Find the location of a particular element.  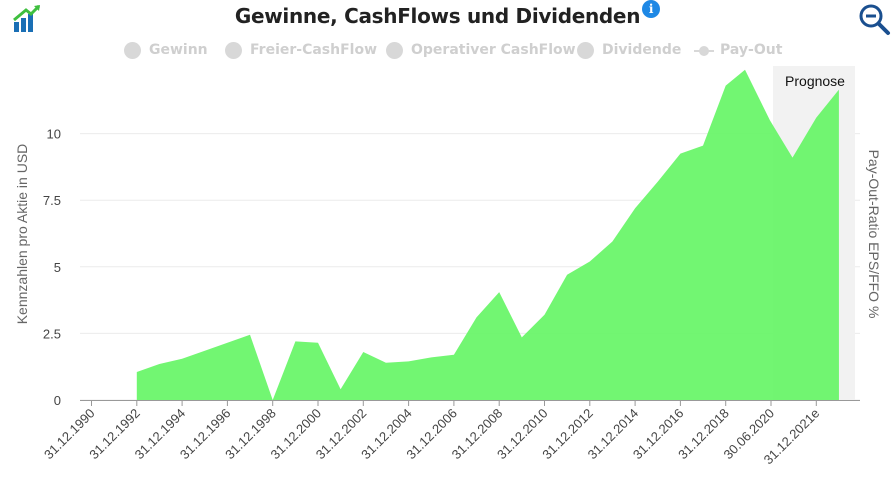

info-icon: i is located at coordinates (651, 9).